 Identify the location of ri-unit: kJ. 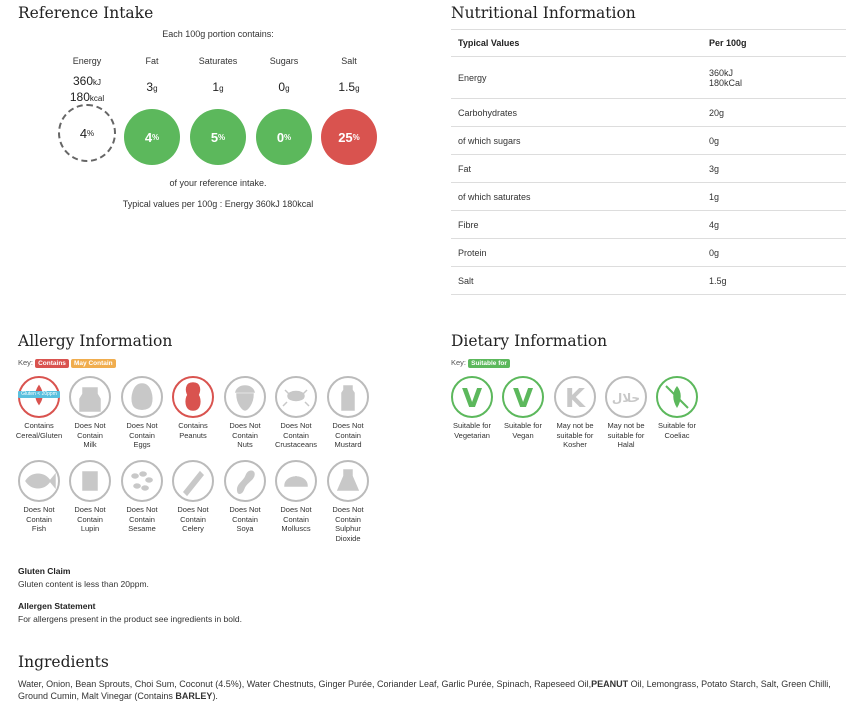
(97, 82).